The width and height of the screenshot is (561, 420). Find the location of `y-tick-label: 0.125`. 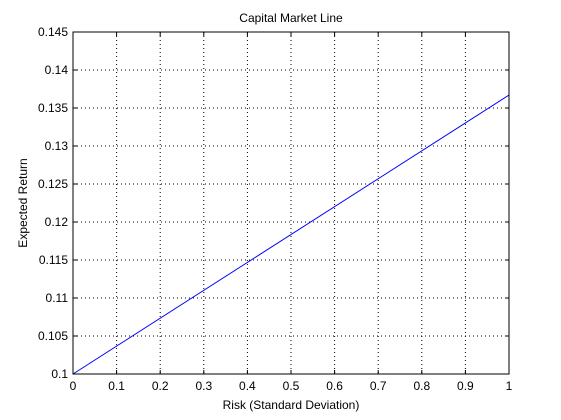

y-tick-label: 0.125 is located at coordinates (53, 184).